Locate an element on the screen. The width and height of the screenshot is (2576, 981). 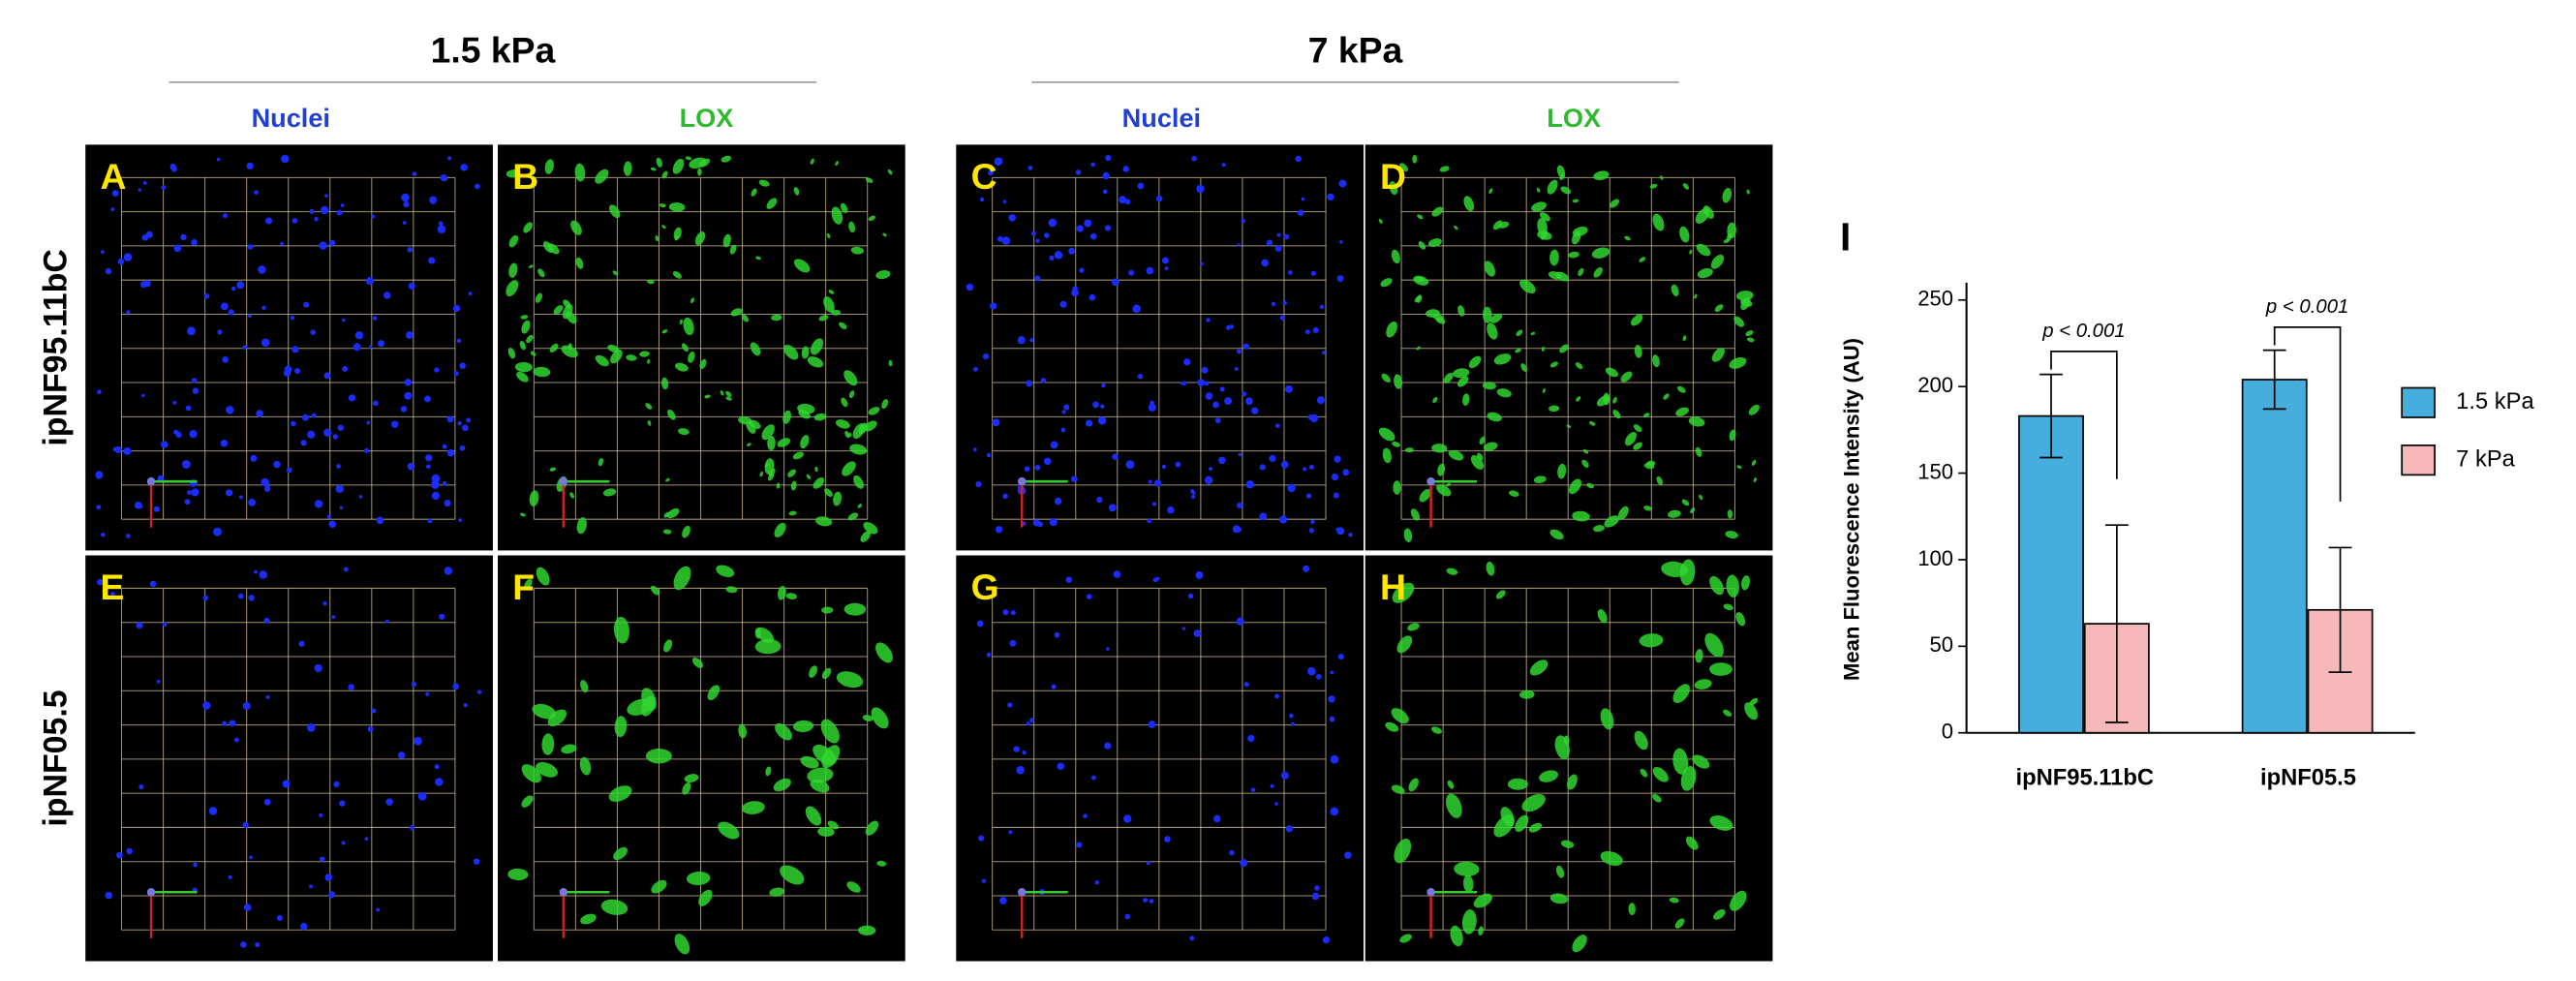
axis-indicator is located at coordinates (563, 481).